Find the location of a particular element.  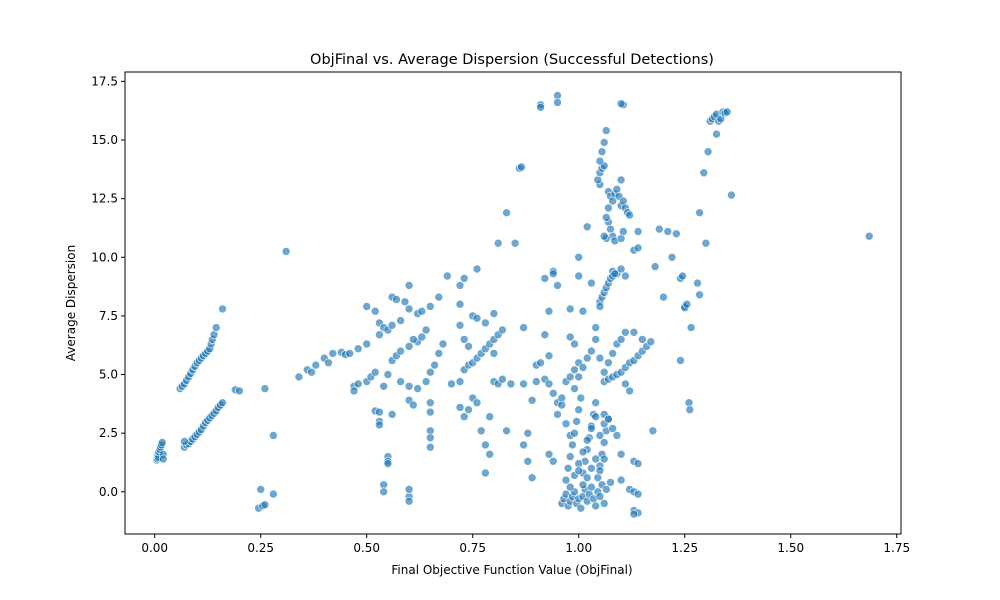

x-tick-label: 0.00 is located at coordinates (154, 548).